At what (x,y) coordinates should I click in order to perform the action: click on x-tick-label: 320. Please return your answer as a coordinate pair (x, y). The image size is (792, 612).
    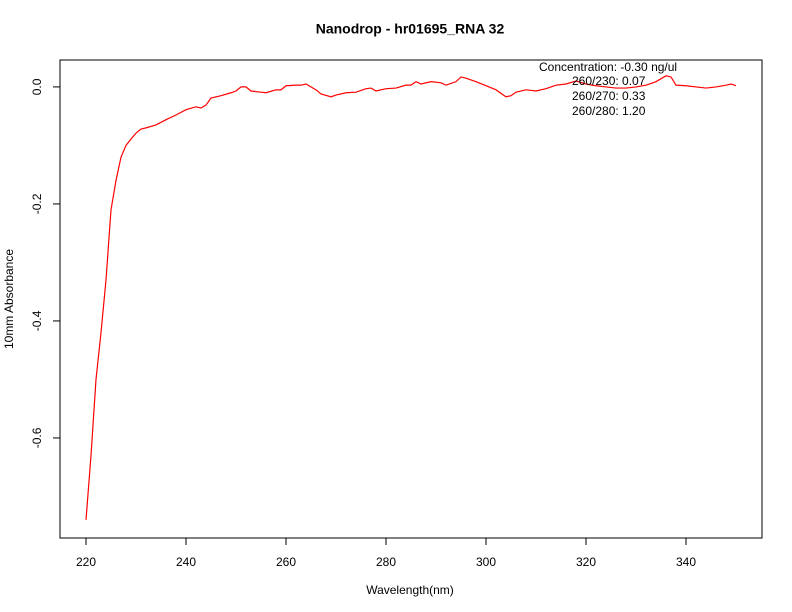
    Looking at the image, I should click on (586, 562).